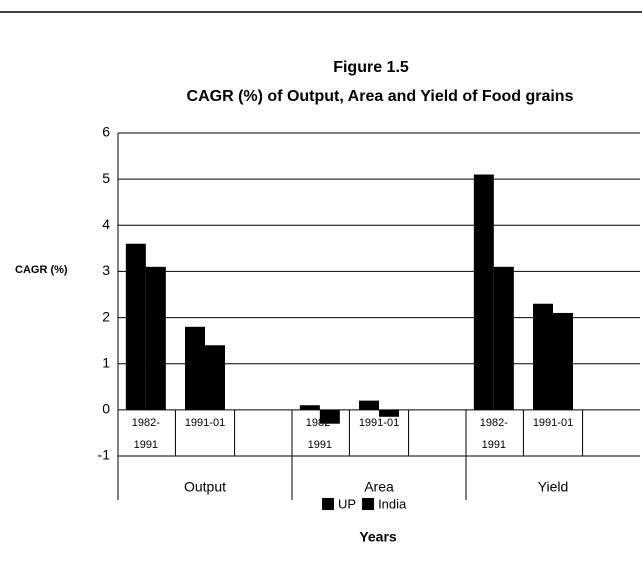  Describe the element at coordinates (371, 67) in the screenshot. I see `chart-title: Figure 1.5` at that location.